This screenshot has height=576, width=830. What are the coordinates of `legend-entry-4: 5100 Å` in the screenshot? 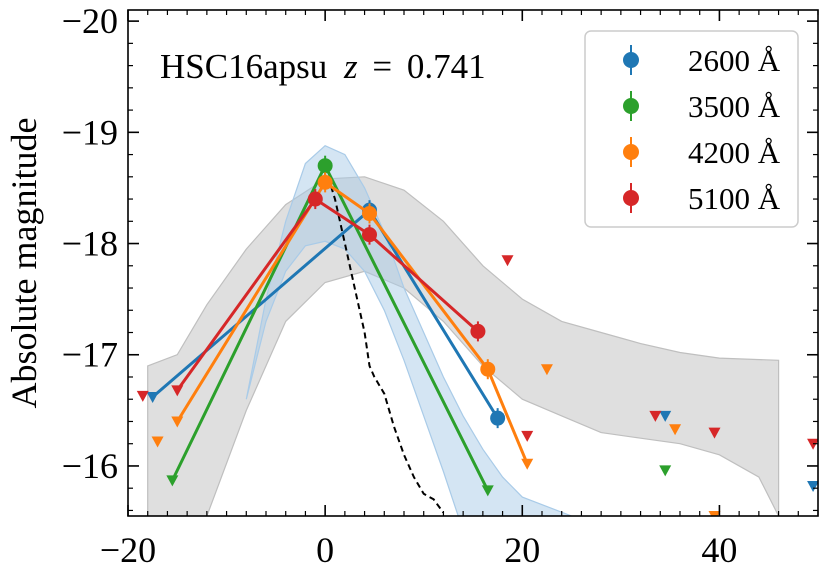 It's located at (702, 198).